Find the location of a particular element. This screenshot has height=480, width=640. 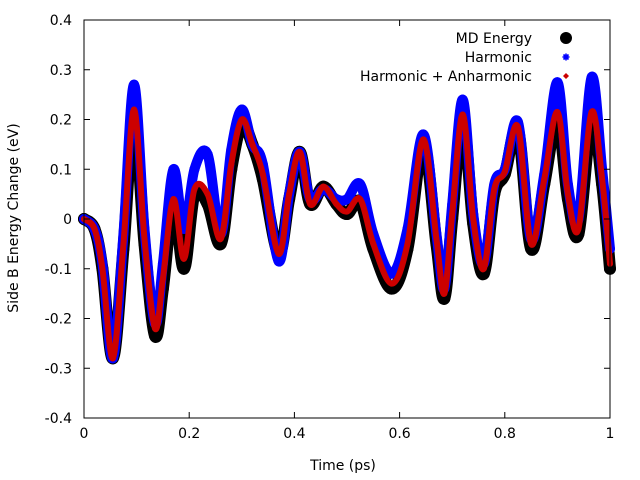

legend-marker-md-energy is located at coordinates (566, 38).